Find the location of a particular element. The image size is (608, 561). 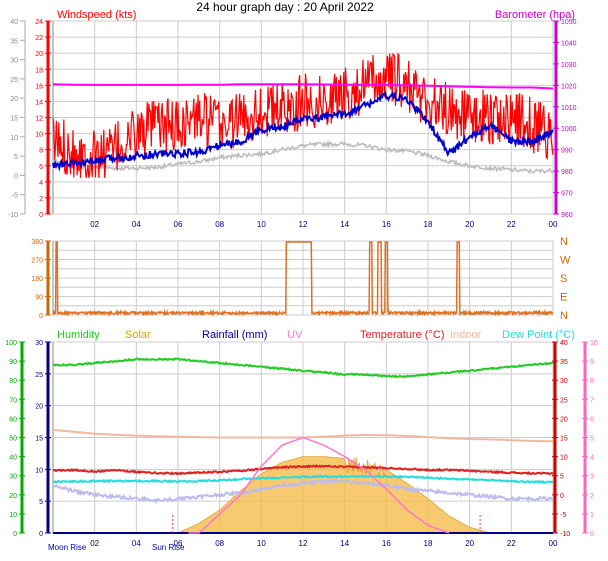

windspeed-tick-label: 6 is located at coordinates (41, 167).